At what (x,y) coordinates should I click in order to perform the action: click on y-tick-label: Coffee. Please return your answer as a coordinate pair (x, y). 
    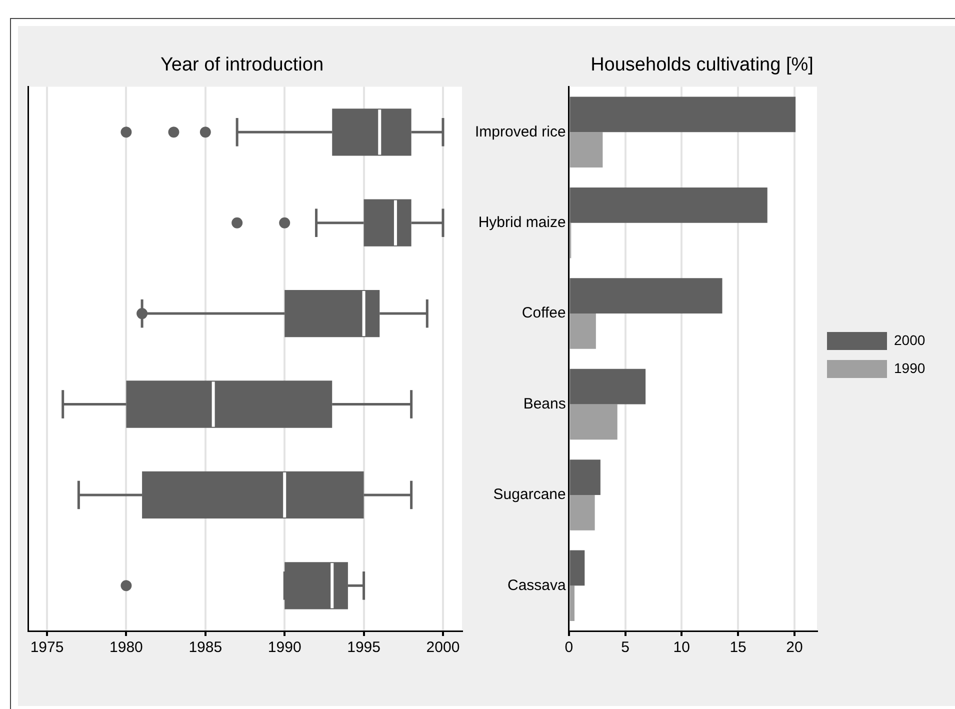
    Looking at the image, I should click on (544, 313).